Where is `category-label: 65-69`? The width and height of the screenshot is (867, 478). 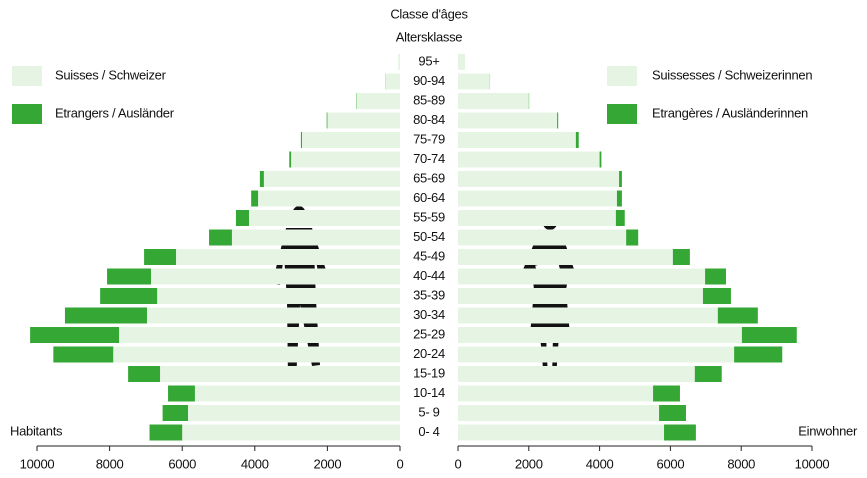 category-label: 65-69 is located at coordinates (429, 177).